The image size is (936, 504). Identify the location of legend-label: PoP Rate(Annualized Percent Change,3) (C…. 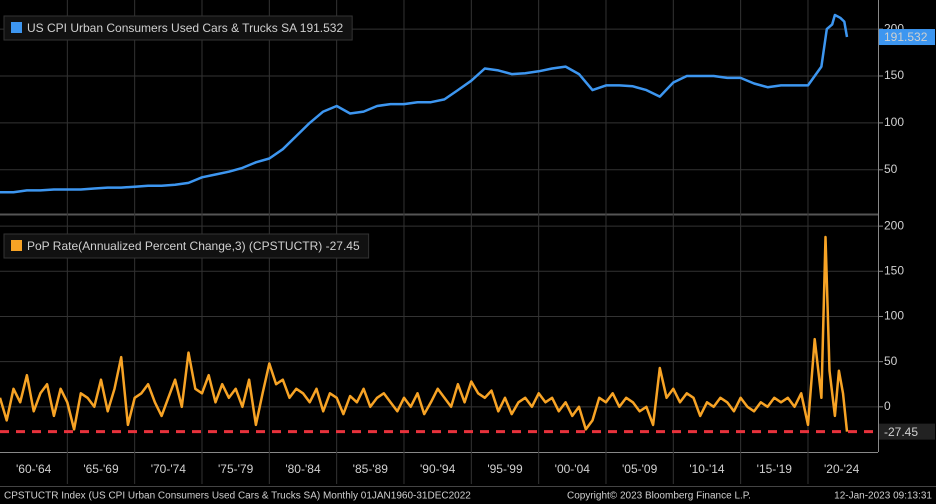
(193, 246).